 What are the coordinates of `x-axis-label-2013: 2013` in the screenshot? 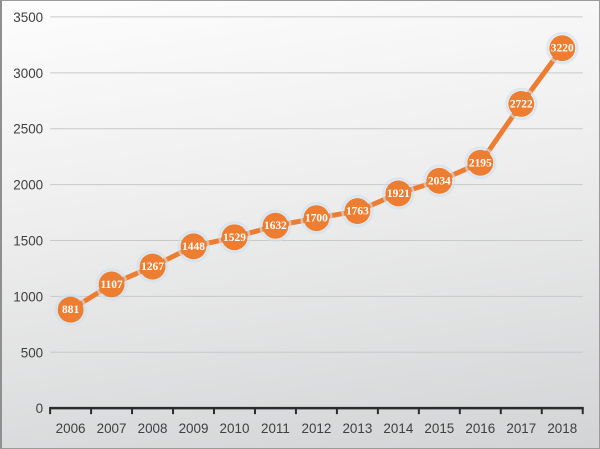 It's located at (357, 428).